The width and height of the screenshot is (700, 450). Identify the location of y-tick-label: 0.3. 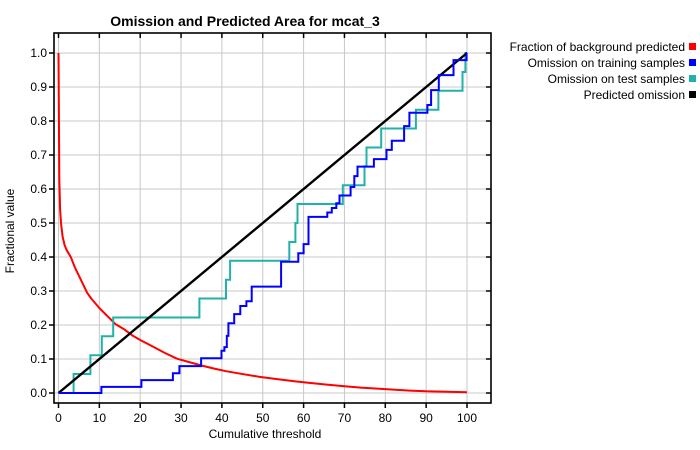
(38, 291).